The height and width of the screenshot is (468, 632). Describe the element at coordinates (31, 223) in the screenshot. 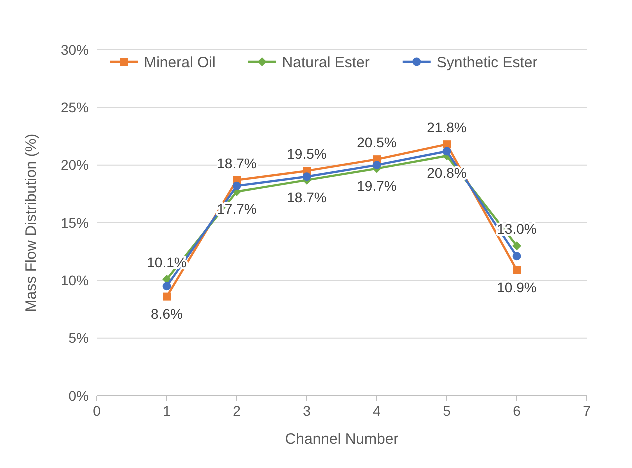

I see `y-axis-title: Mass Flow Distribution (%)` at that location.